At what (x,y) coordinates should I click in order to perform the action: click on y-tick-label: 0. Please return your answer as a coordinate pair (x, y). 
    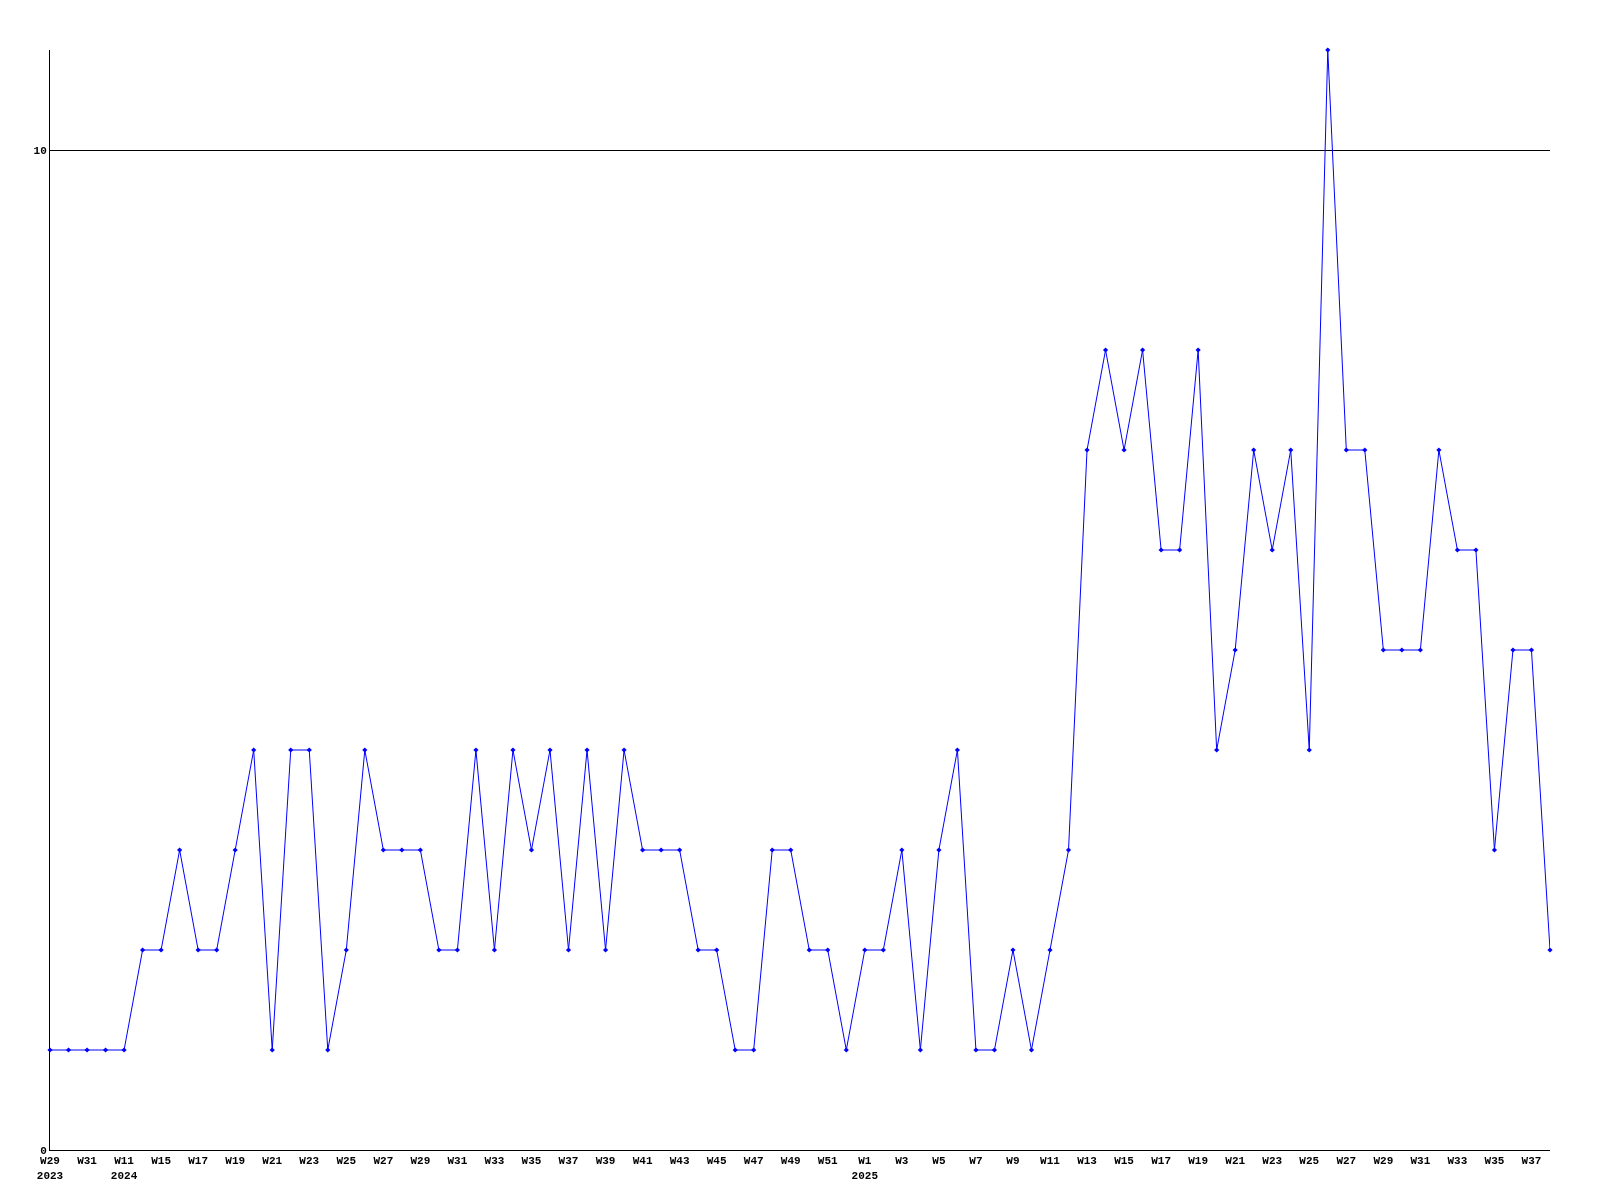
    Looking at the image, I should click on (43, 1150).